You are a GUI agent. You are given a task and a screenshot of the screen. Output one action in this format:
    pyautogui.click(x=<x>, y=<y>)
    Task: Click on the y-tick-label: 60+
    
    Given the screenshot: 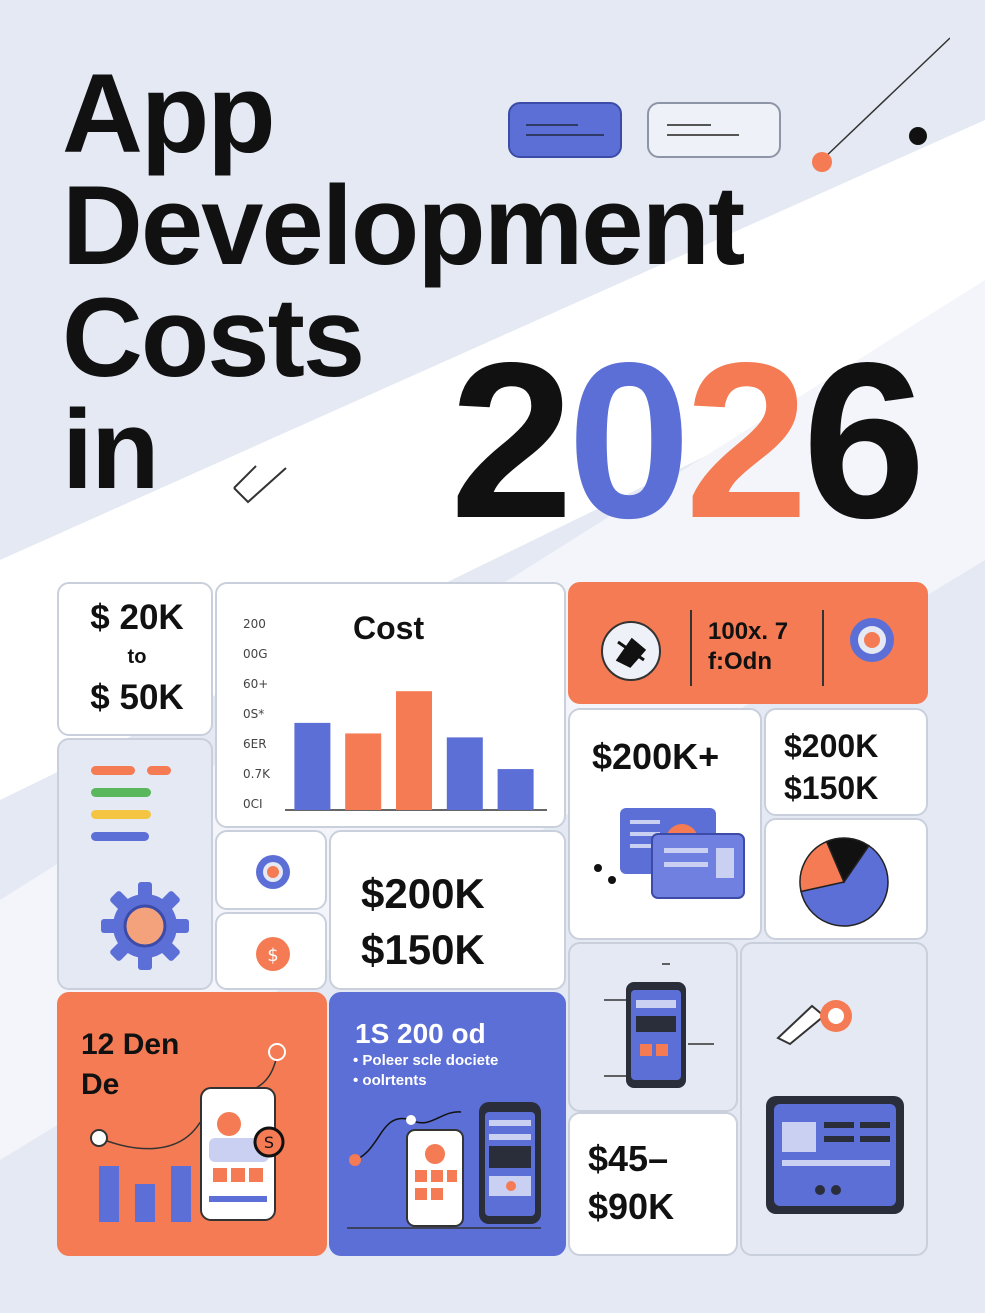 What is the action you would take?
    pyautogui.click(x=255, y=684)
    